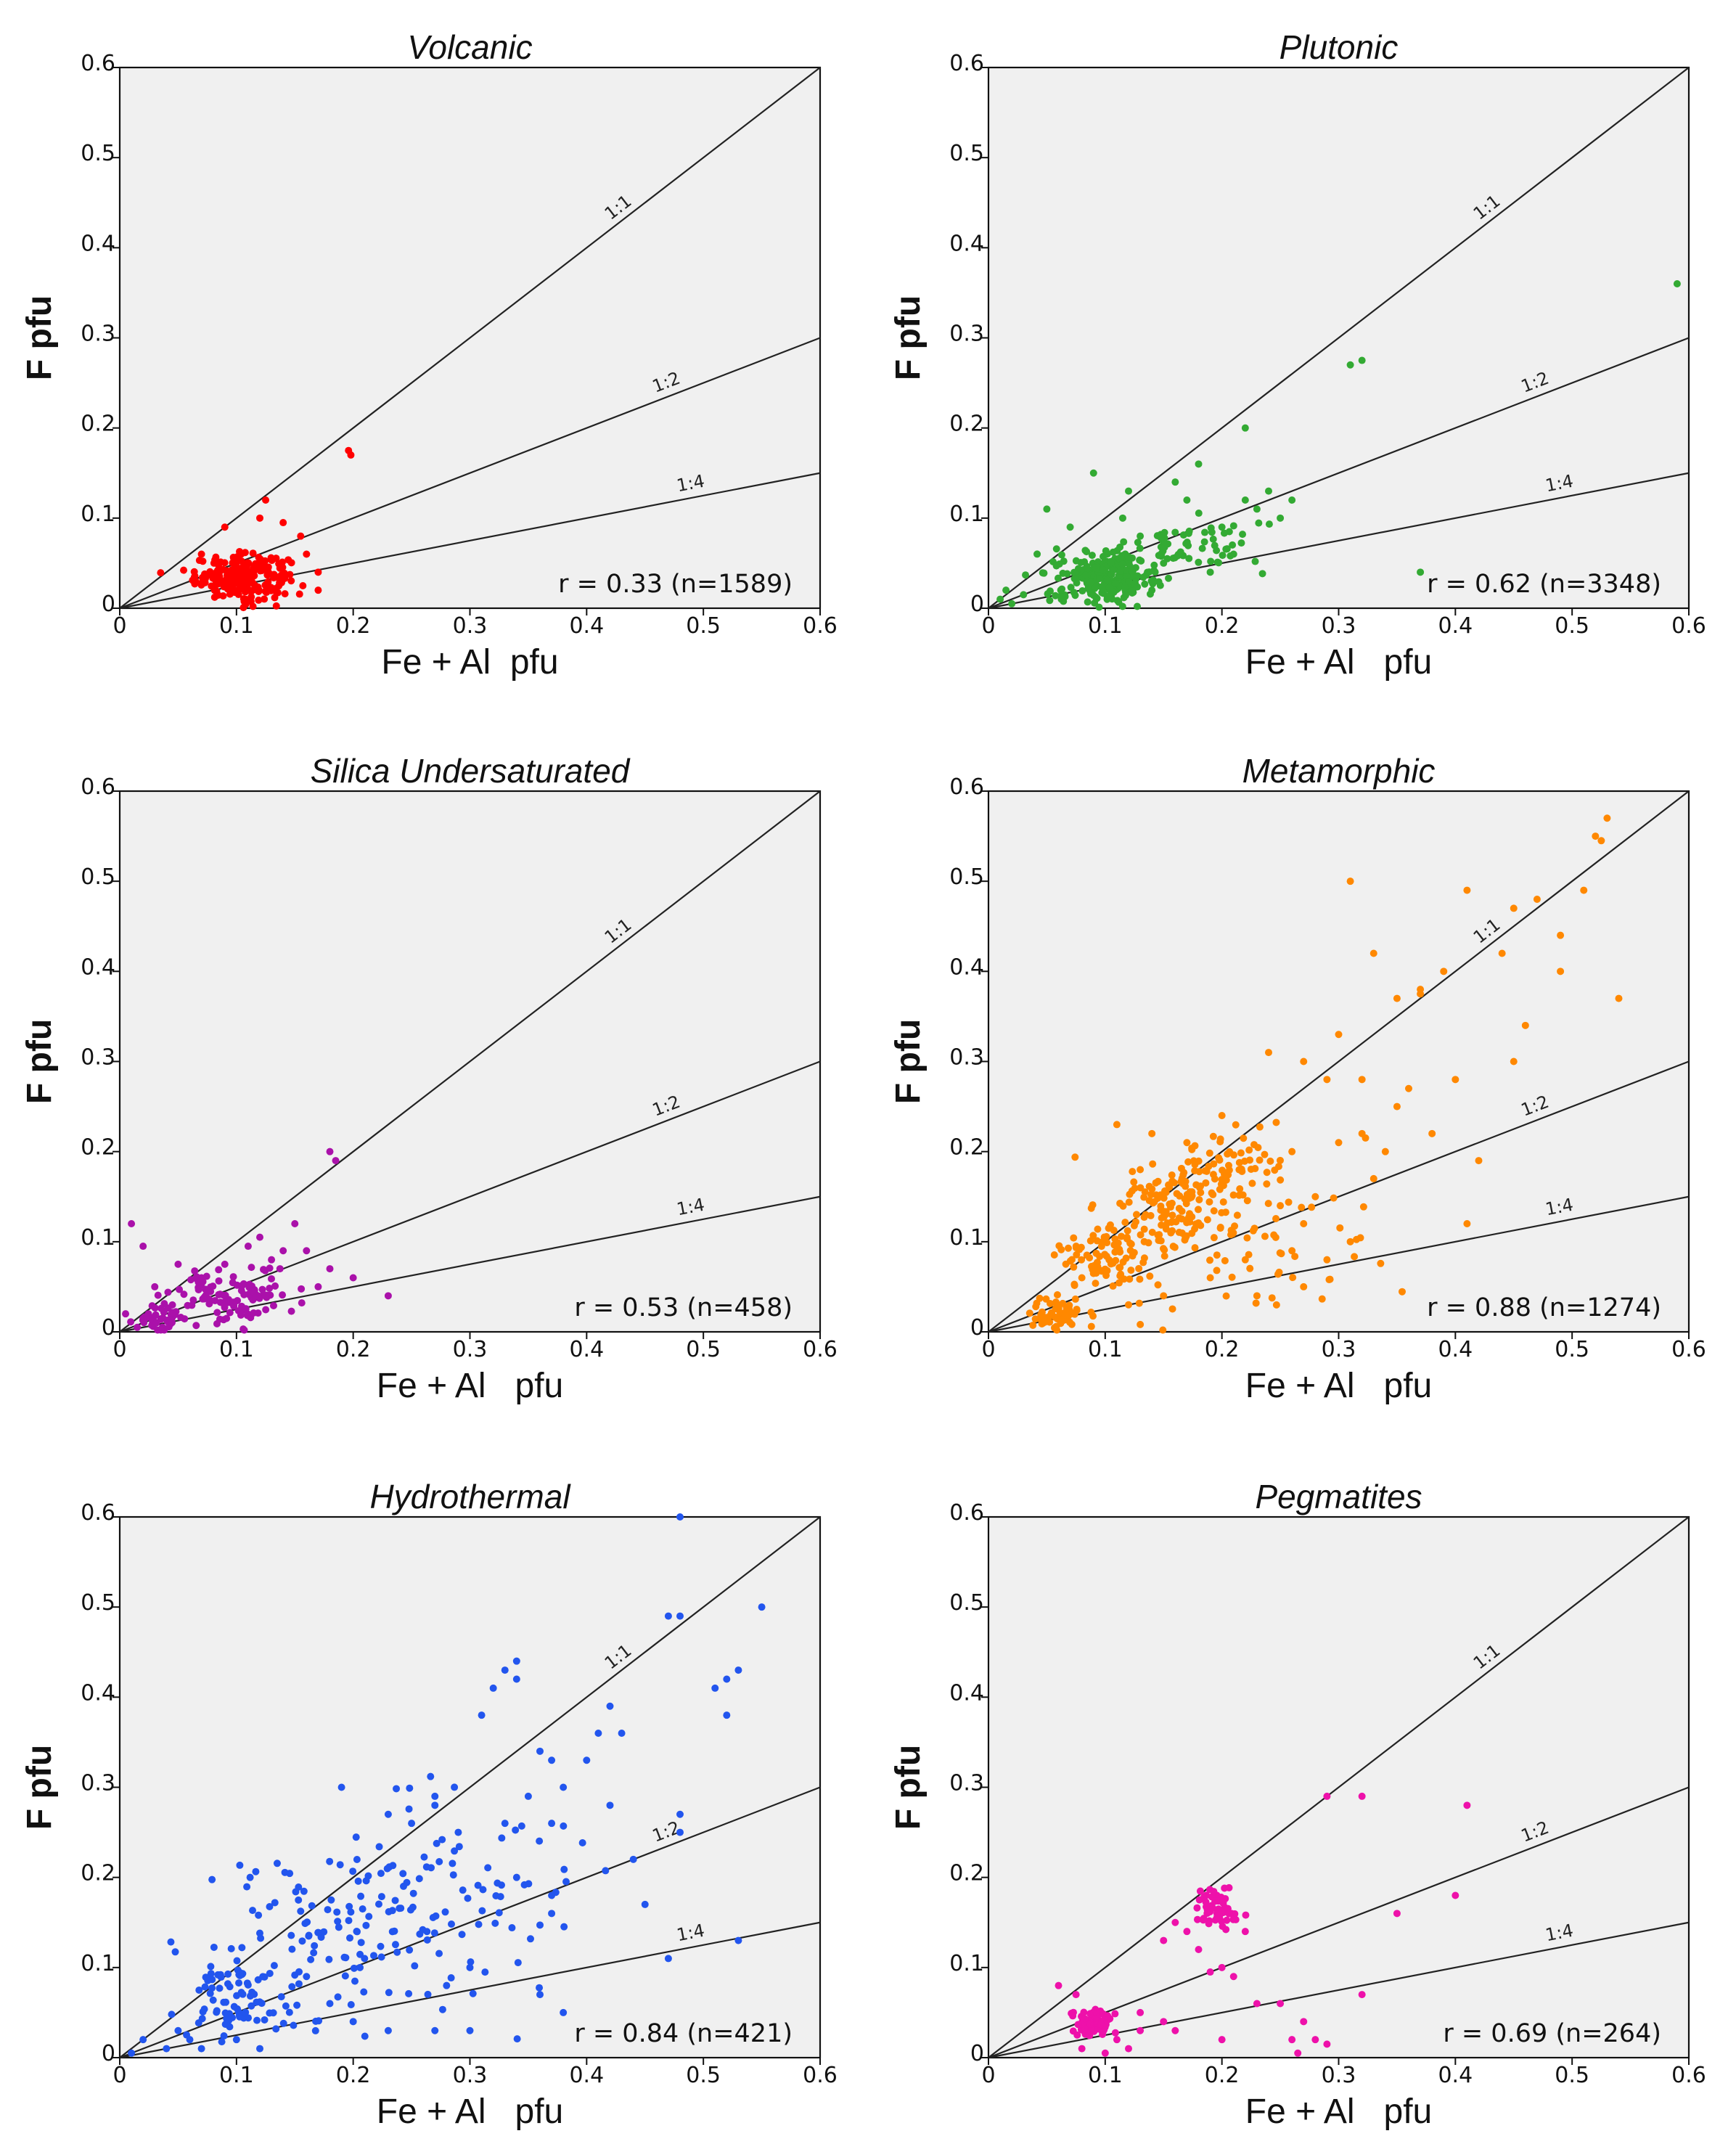 Image resolution: width=1736 pixels, height=2152 pixels. I want to click on x-tick-label: 0.2, so click(353, 1349).